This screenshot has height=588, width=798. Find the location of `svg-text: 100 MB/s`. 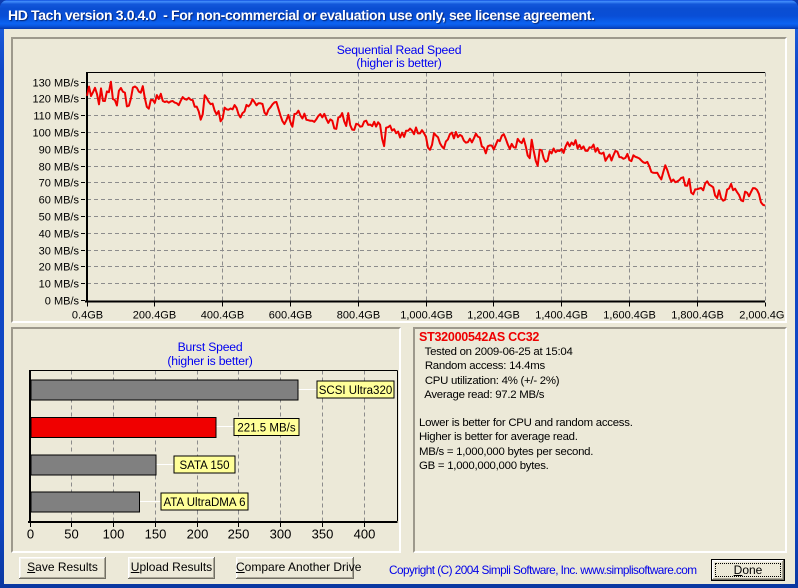

svg-text: 100 MB/s is located at coordinates (56, 134).